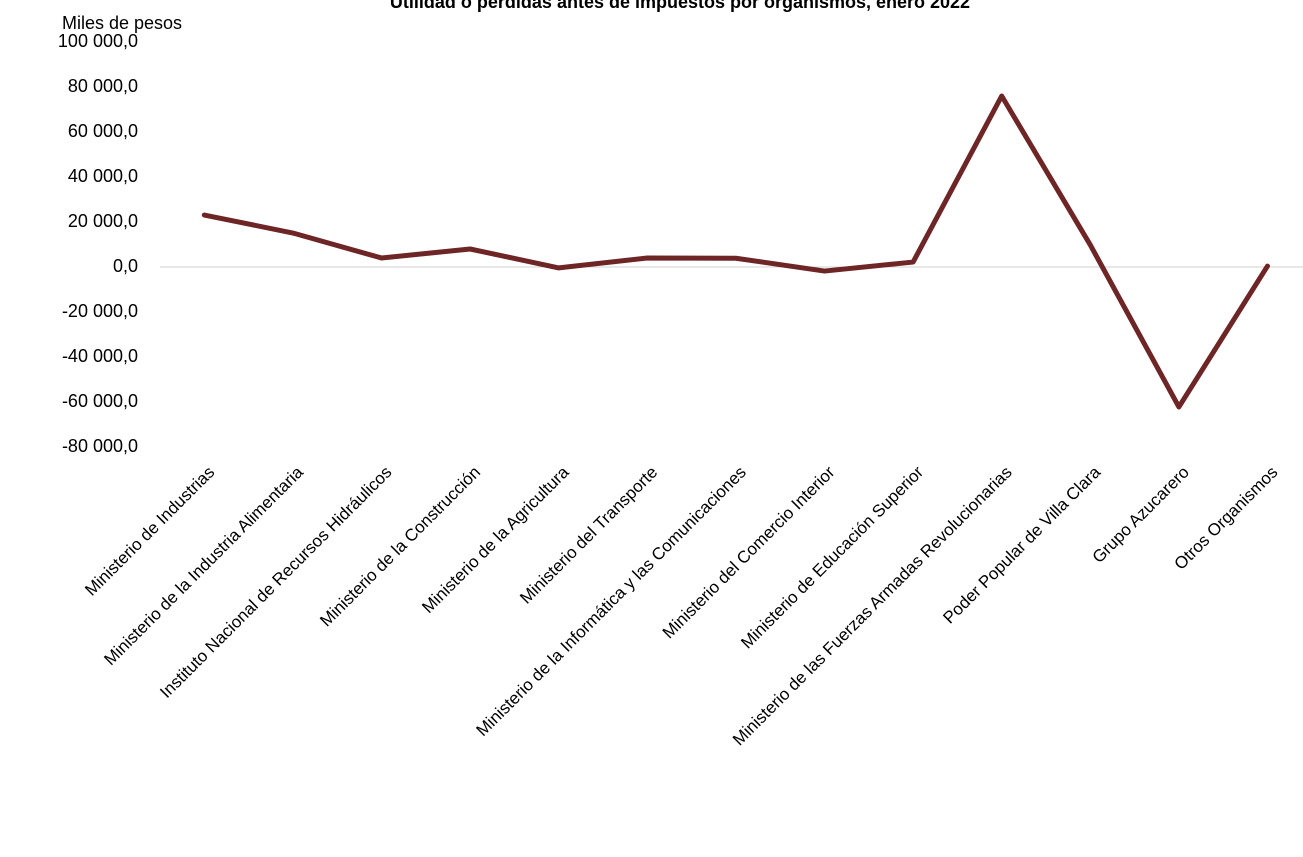 The height and width of the screenshot is (857, 1303). What do you see at coordinates (1021, 544) in the screenshot?
I see `x-tick-label: Poder Popular de Villa Clara` at bounding box center [1021, 544].